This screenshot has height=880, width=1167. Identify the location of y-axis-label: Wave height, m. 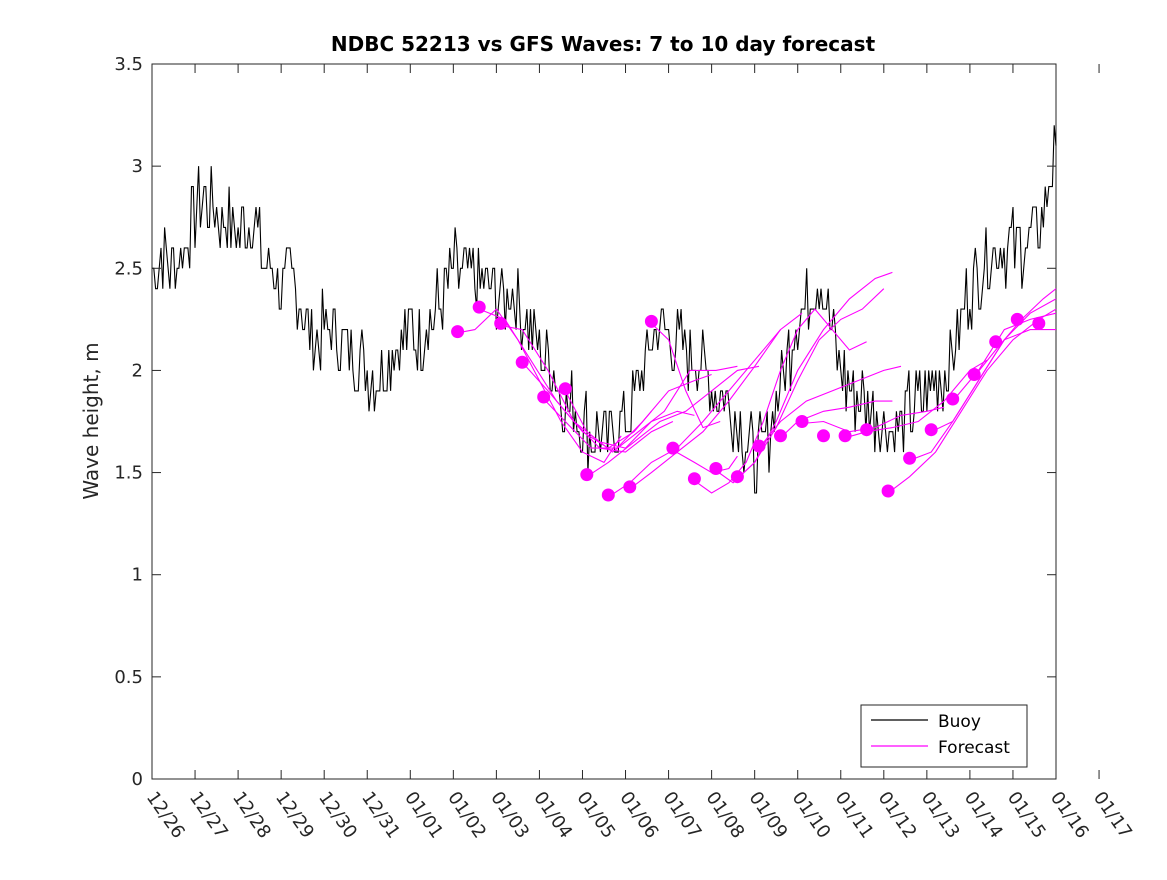
(91, 420).